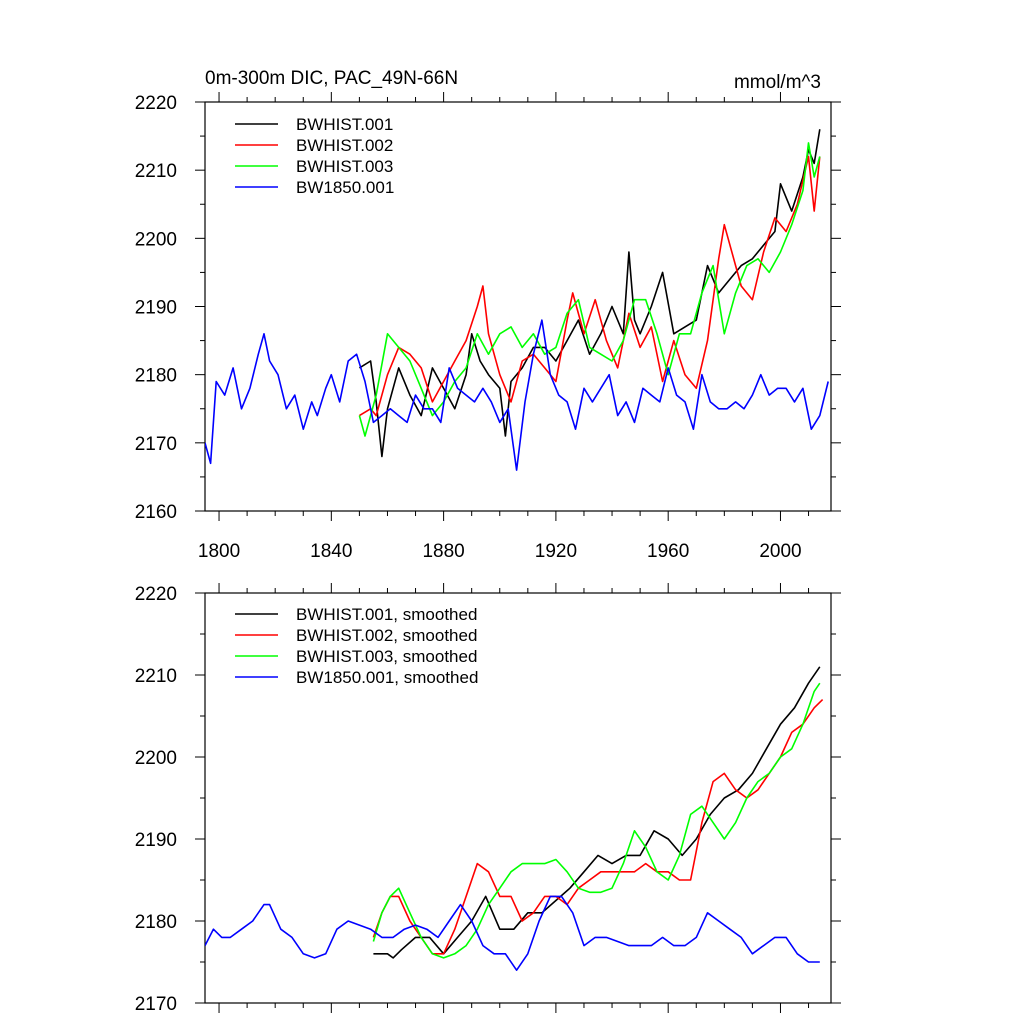 This screenshot has height=1024, width=1024. Describe the element at coordinates (443, 551) in the screenshot. I see `top-x-tick-label: 1880` at that location.